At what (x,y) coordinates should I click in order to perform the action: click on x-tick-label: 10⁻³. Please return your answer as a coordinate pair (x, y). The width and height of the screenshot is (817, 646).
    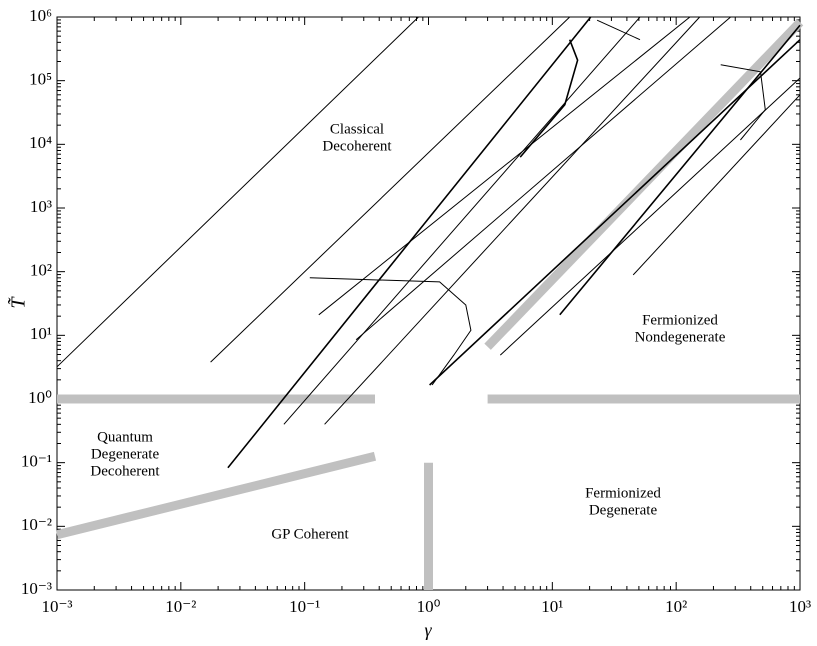
    Looking at the image, I should click on (56, 606).